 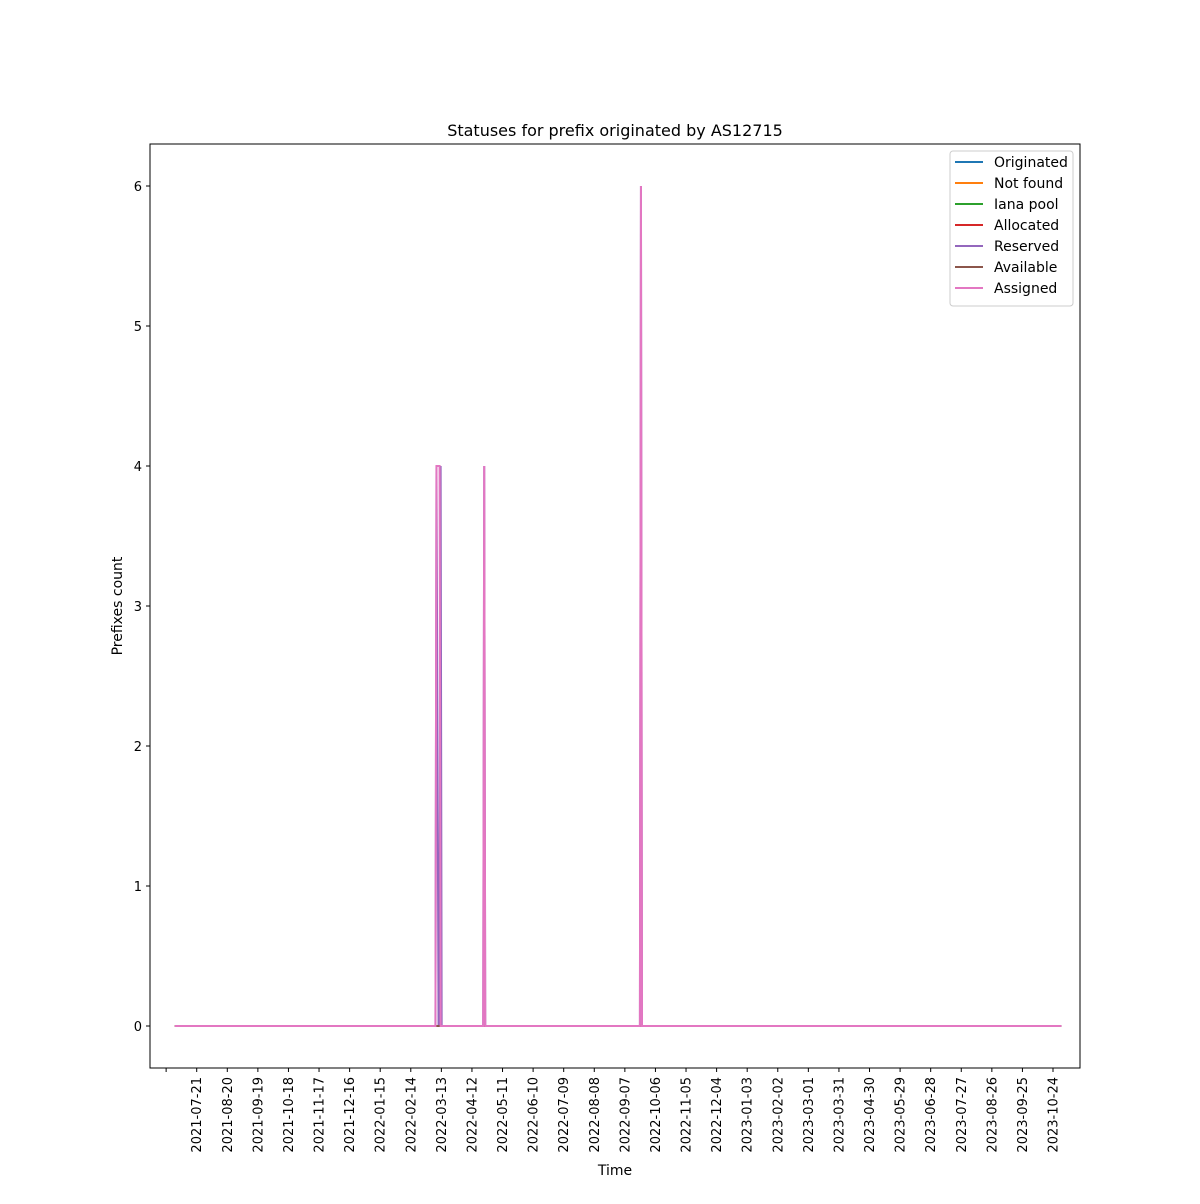 What do you see at coordinates (258, 1115) in the screenshot?
I see `x-tick-label: 2021-09-19` at bounding box center [258, 1115].